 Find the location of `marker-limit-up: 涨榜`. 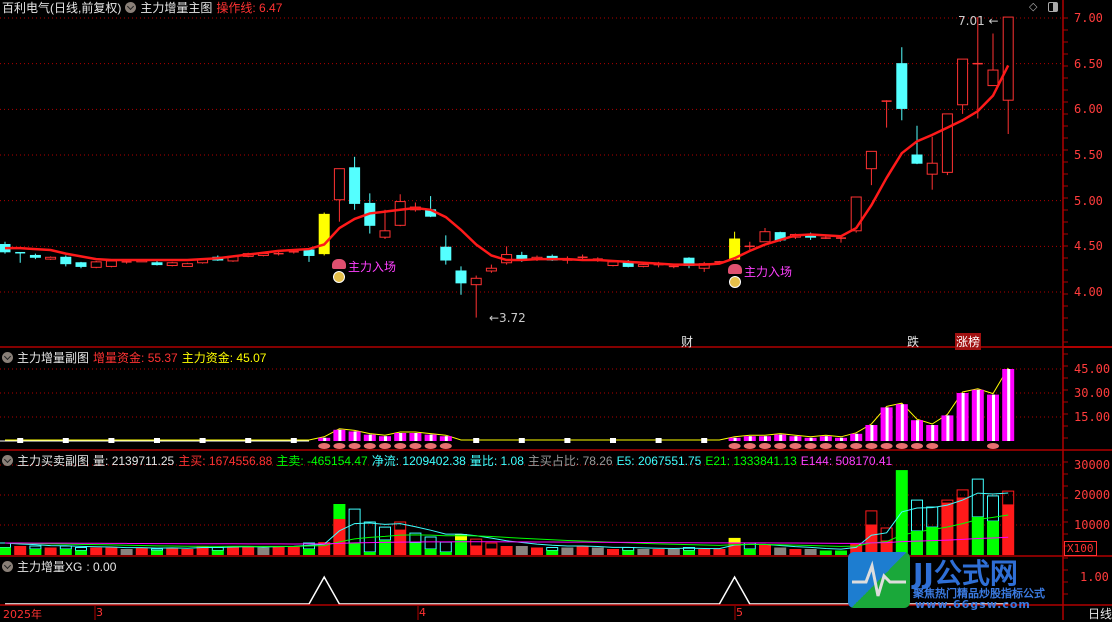

marker-limit-up: 涨榜 is located at coordinates (968, 341).